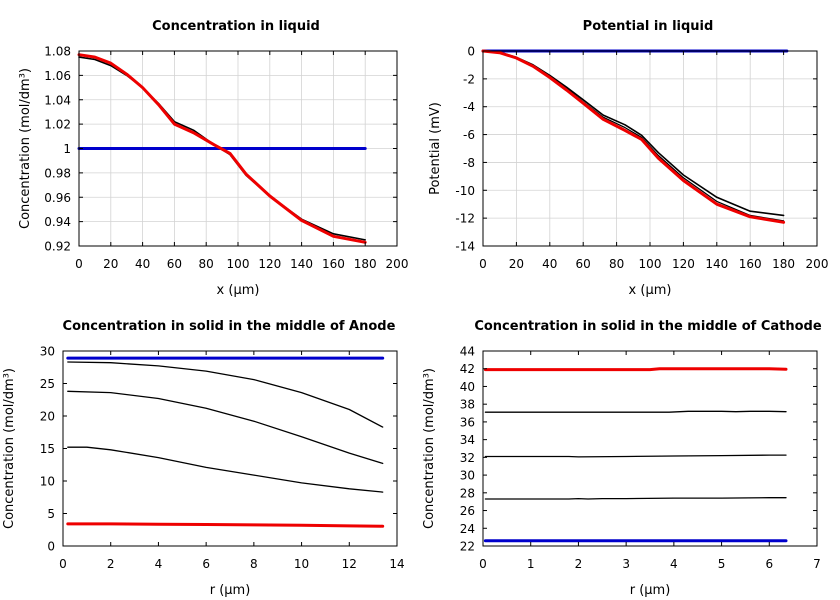 The image size is (840, 600). Describe the element at coordinates (47, 384) in the screenshot. I see `y-tick-label: 25` at that location.